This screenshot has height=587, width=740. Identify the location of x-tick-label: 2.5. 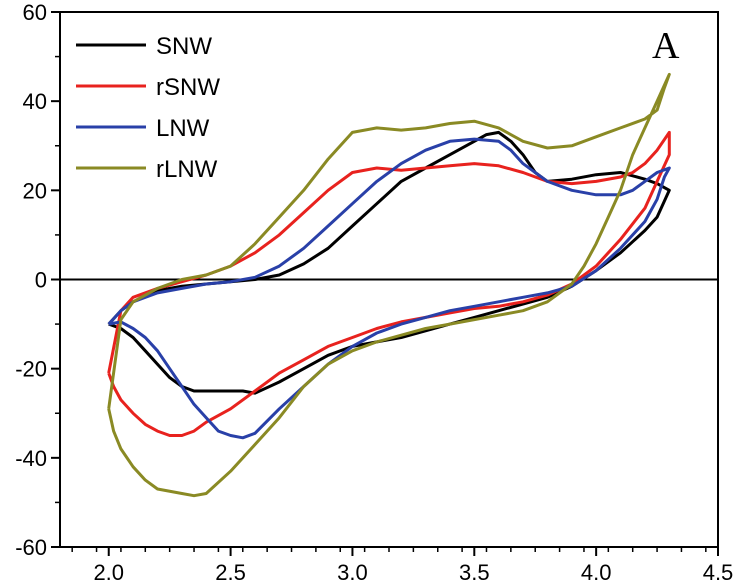
(230, 572).